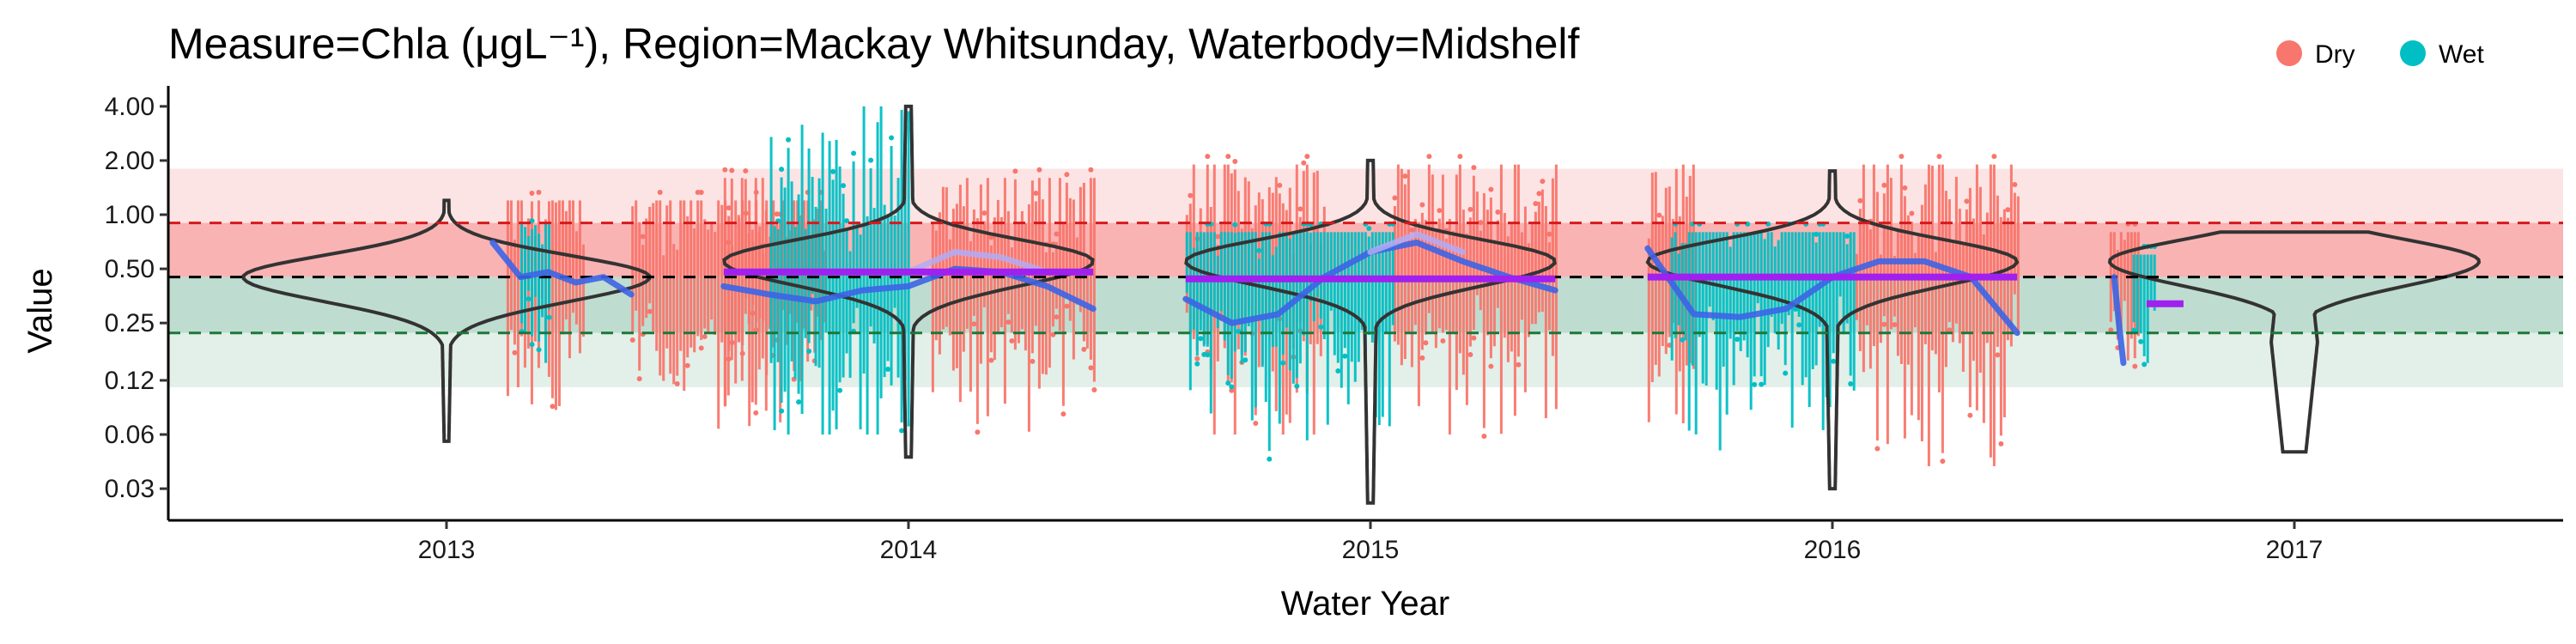 This screenshot has height=644, width=2576. What do you see at coordinates (130, 215) in the screenshot?
I see `y-tick-label: 1.00` at bounding box center [130, 215].